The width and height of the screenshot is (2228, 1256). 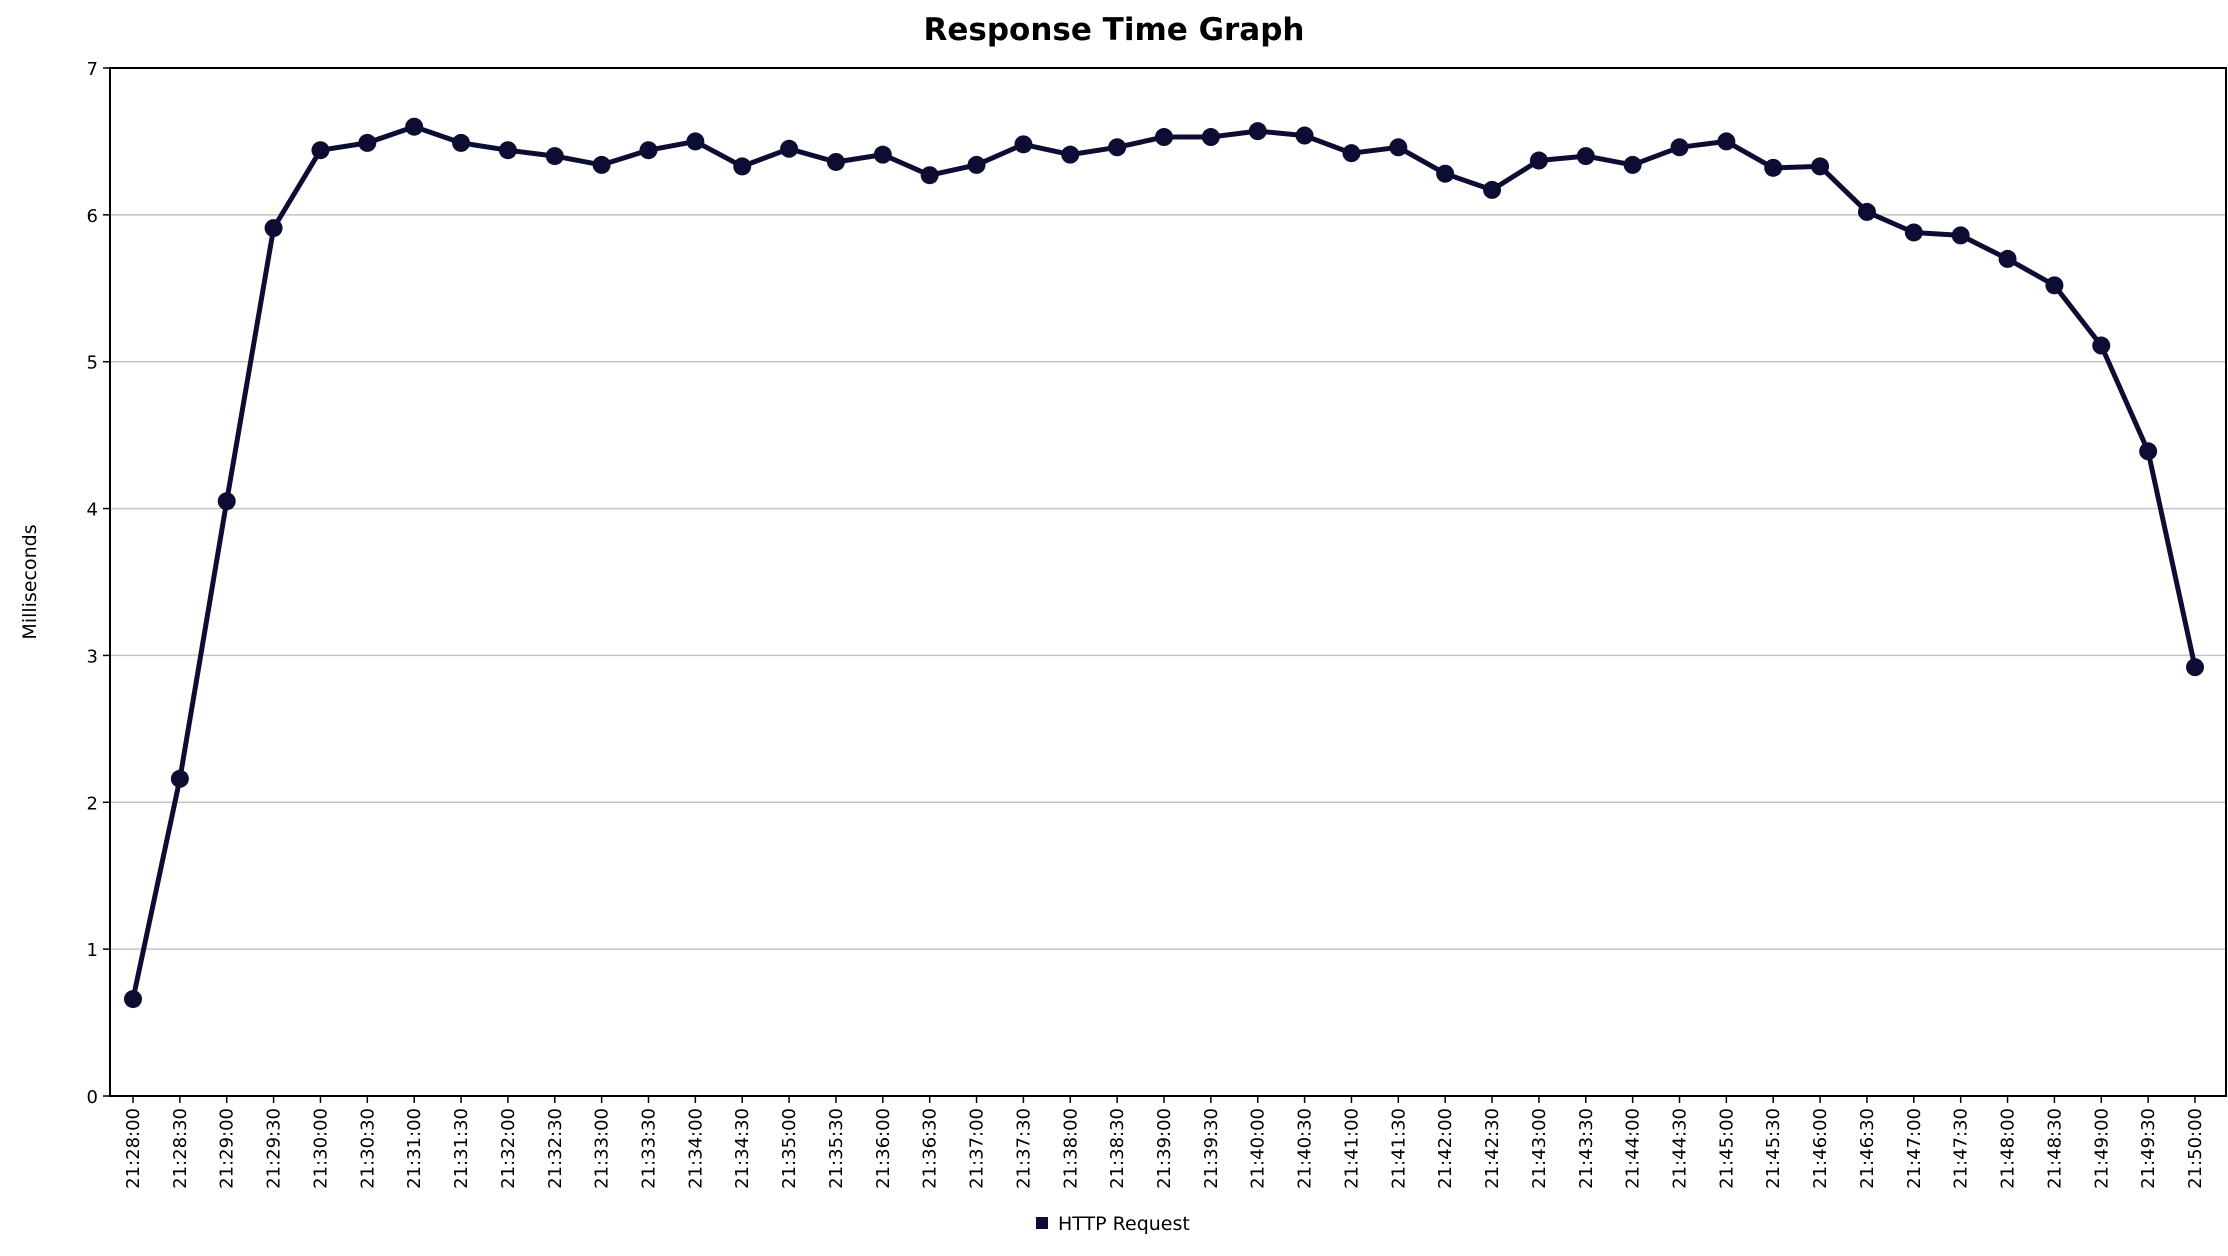 I want to click on x-tick-label: 21:37:00, so click(x=977, y=1148).